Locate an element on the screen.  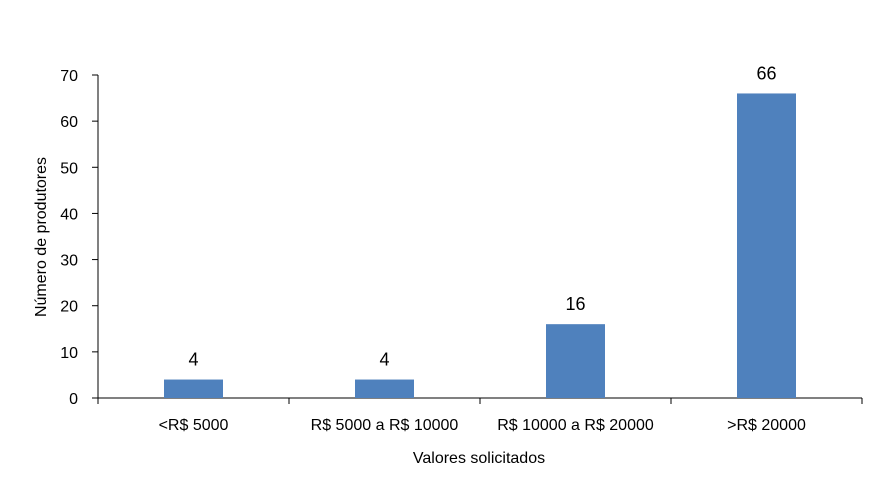
y-tick-label: 70 is located at coordinates (69, 76).